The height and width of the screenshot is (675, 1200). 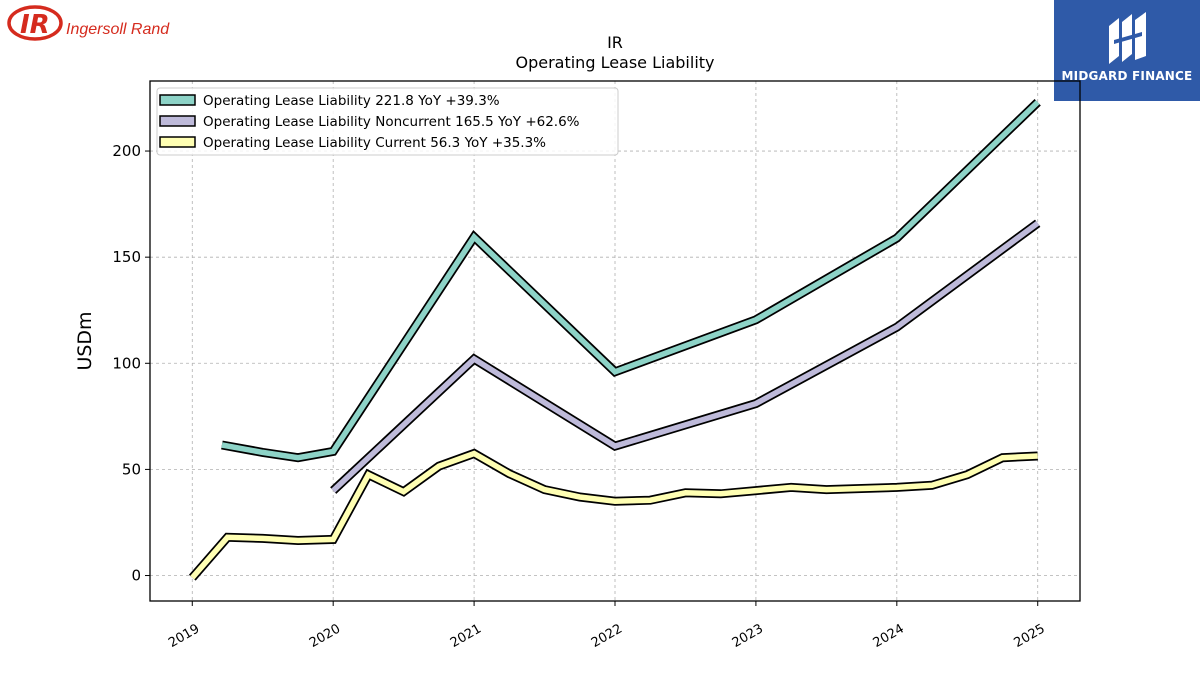 I want to click on logo-brand-text: Ingersoll Rand, so click(x=118, y=29).